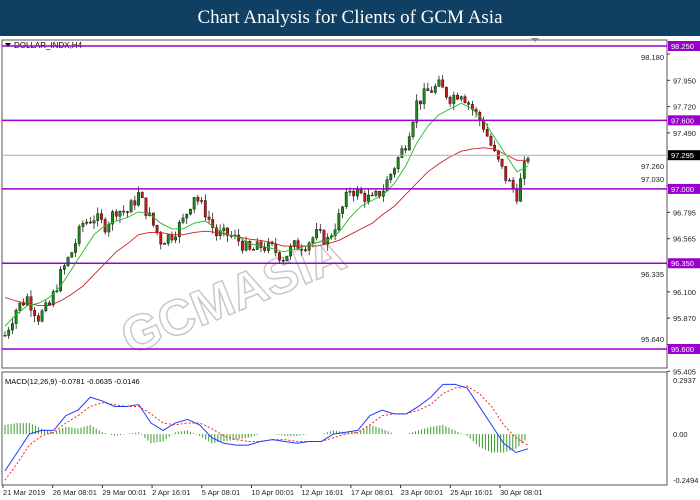  I want to click on time-tick-label: 12 Apr 16:01, so click(322, 492).